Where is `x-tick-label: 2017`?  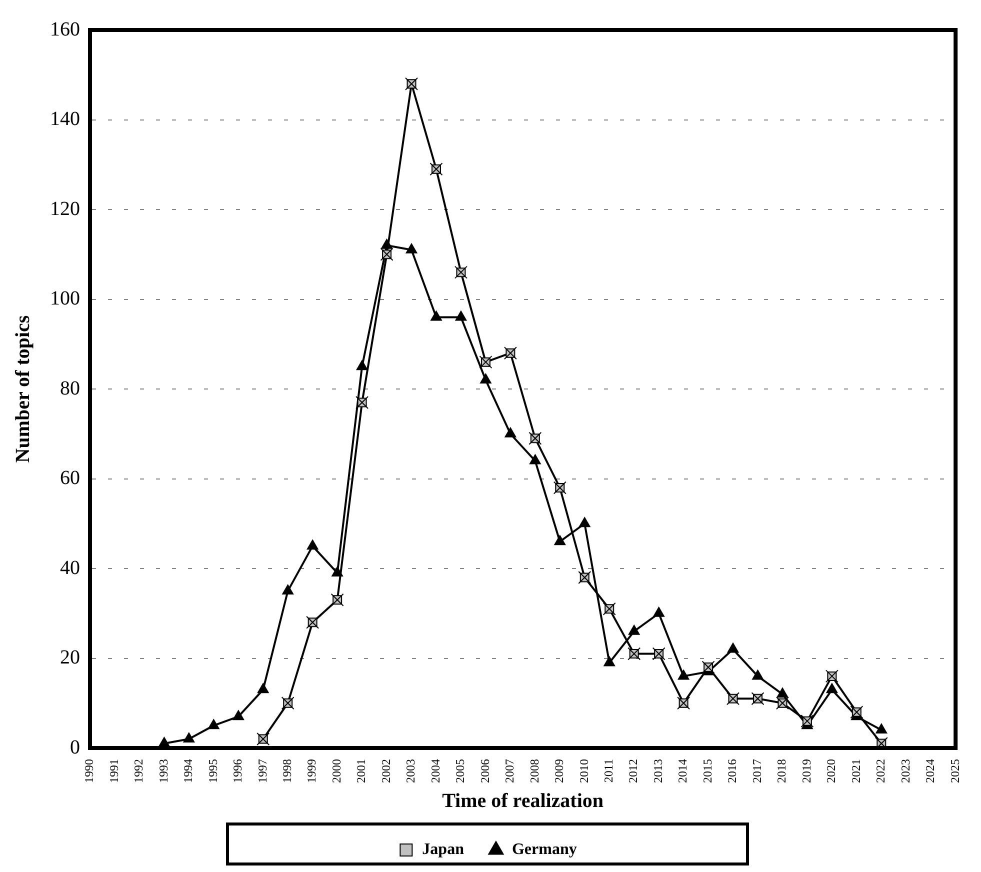 x-tick-label: 2017 is located at coordinates (757, 771).